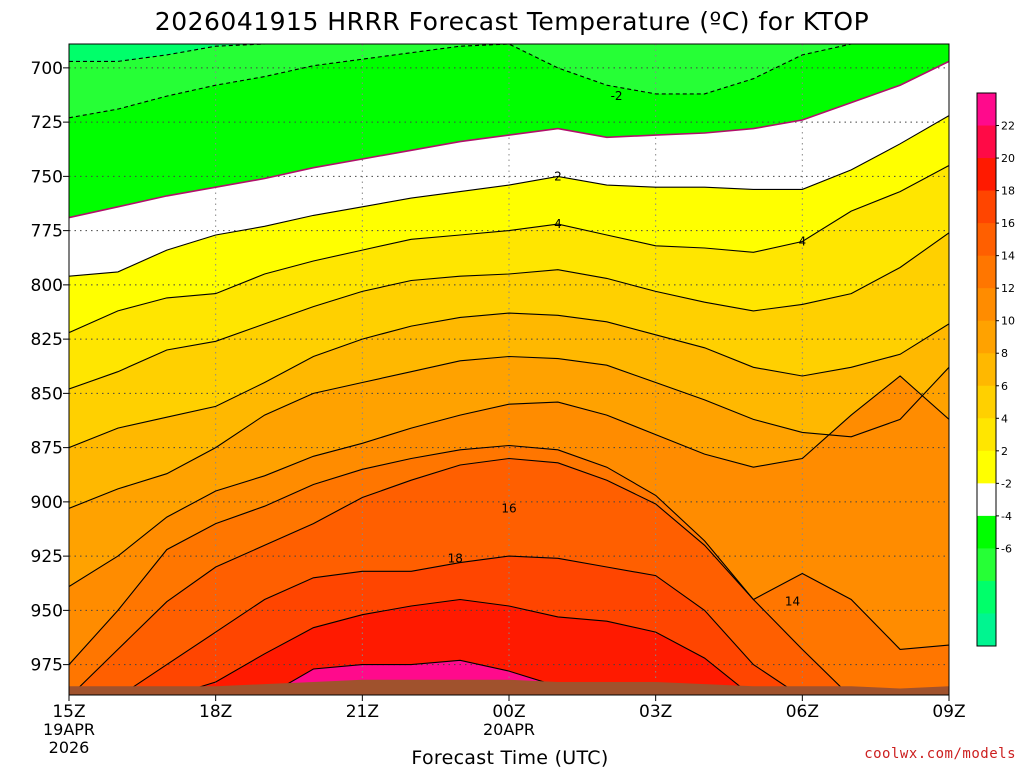 The width and height of the screenshot is (1024, 768). I want to click on contour-label: 2, so click(558, 176).